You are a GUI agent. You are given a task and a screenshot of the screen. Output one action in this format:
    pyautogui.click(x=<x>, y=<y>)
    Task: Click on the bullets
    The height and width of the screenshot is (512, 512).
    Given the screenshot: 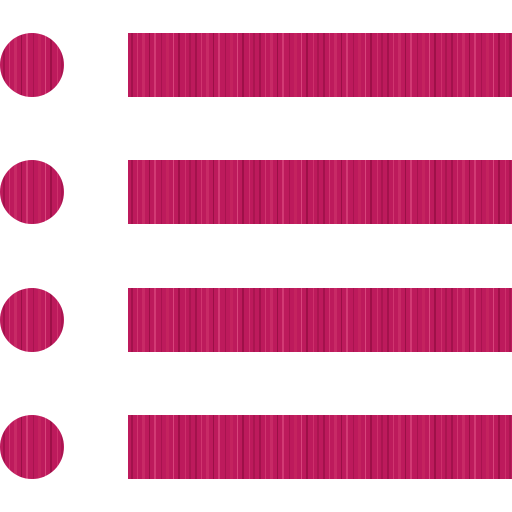 What is the action you would take?
    pyautogui.click(x=32, y=256)
    